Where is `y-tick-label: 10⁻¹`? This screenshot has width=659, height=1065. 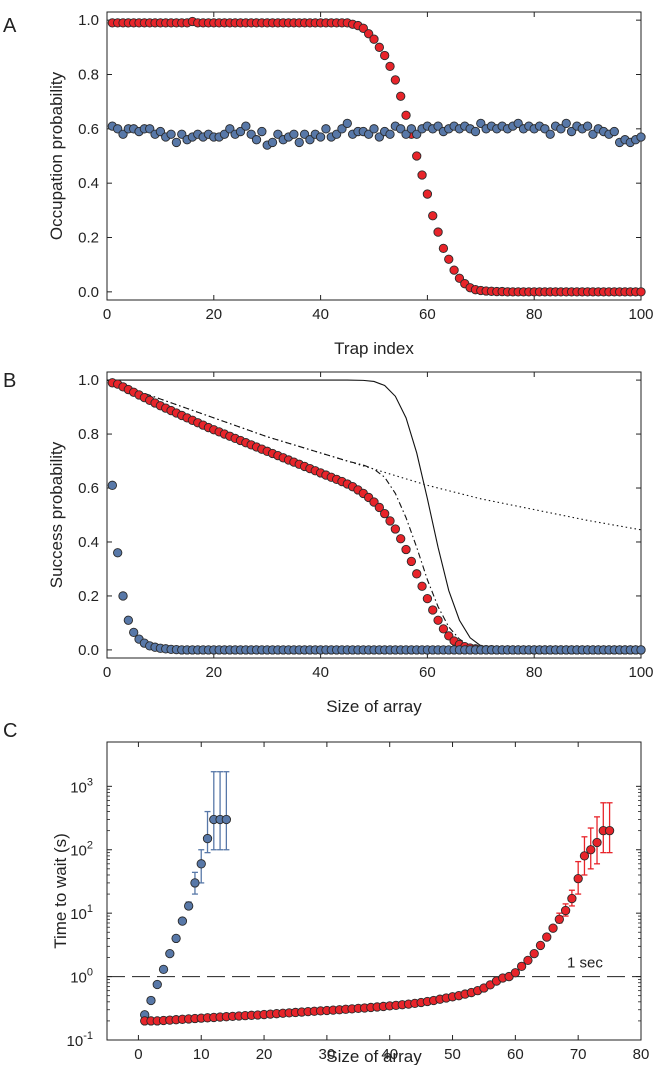 y-tick-label: 10⁻¹ is located at coordinates (80, 1040).